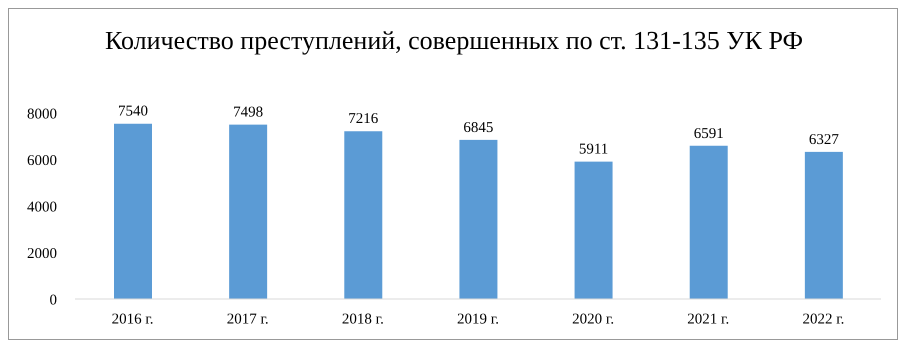  Describe the element at coordinates (708, 320) in the screenshot. I see `x-tick-label: 2021 г.` at that location.